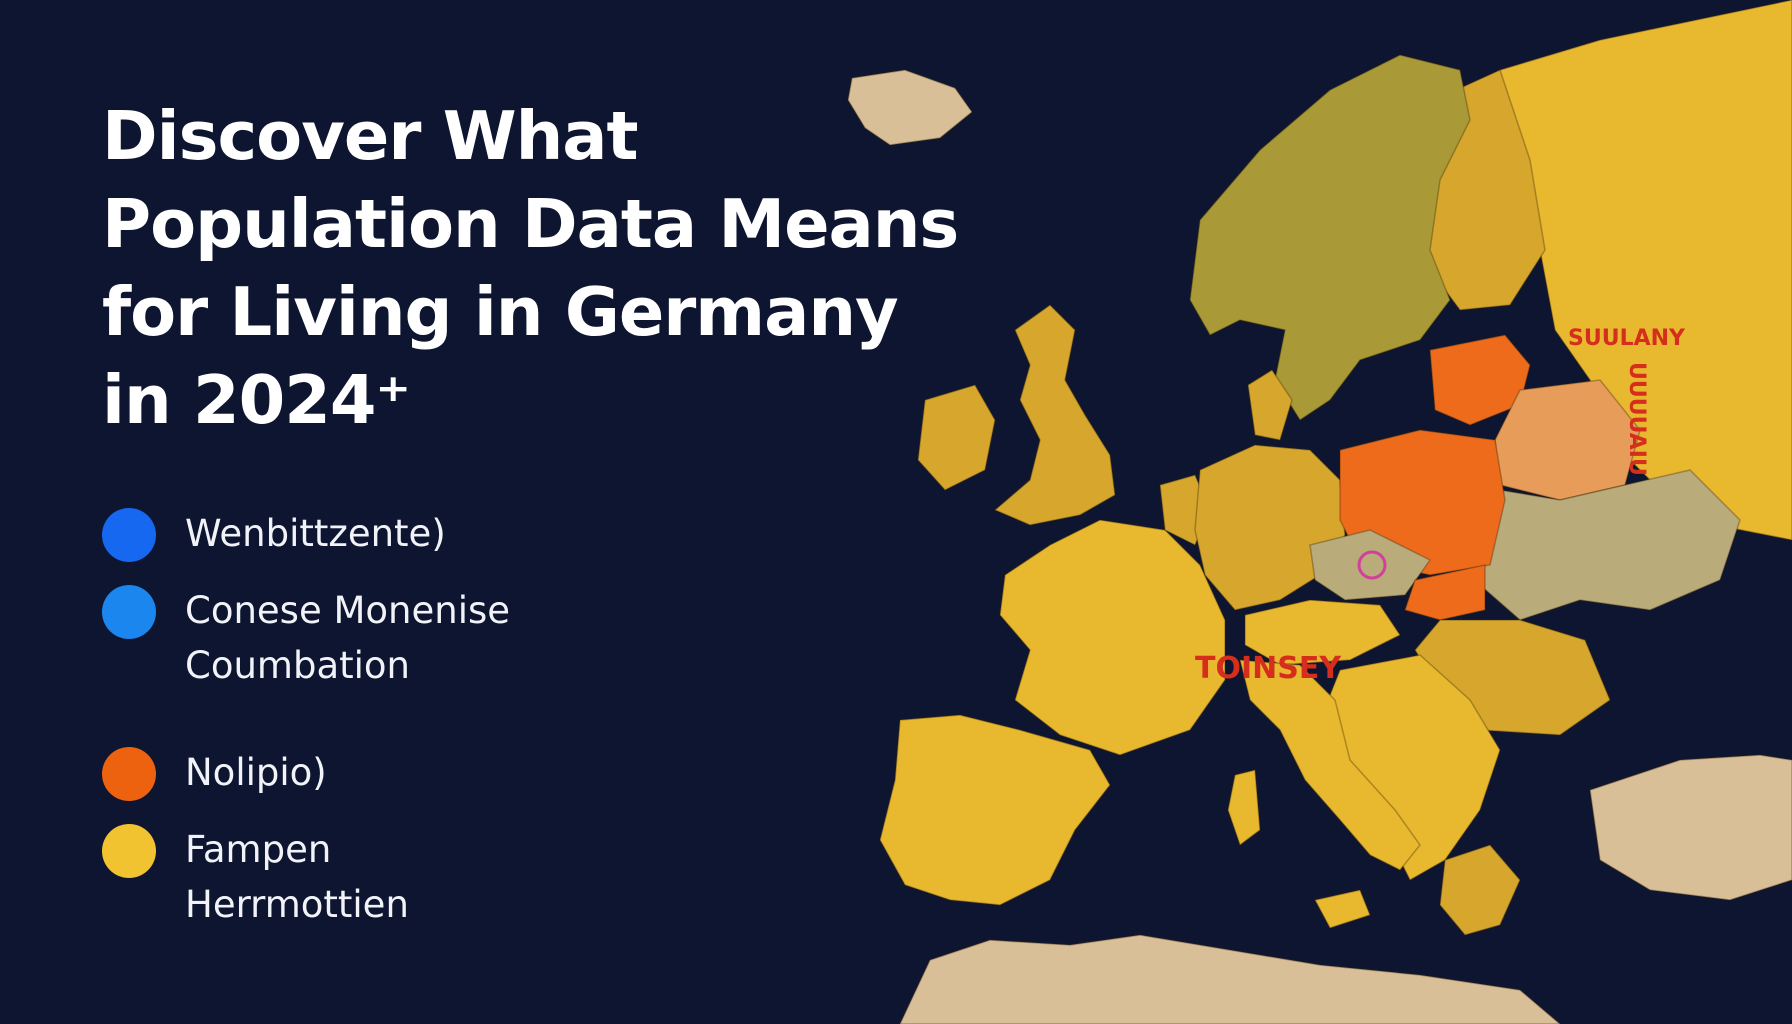  Describe the element at coordinates (129, 851) in the screenshot. I see `legend-swatch-yellow` at that location.